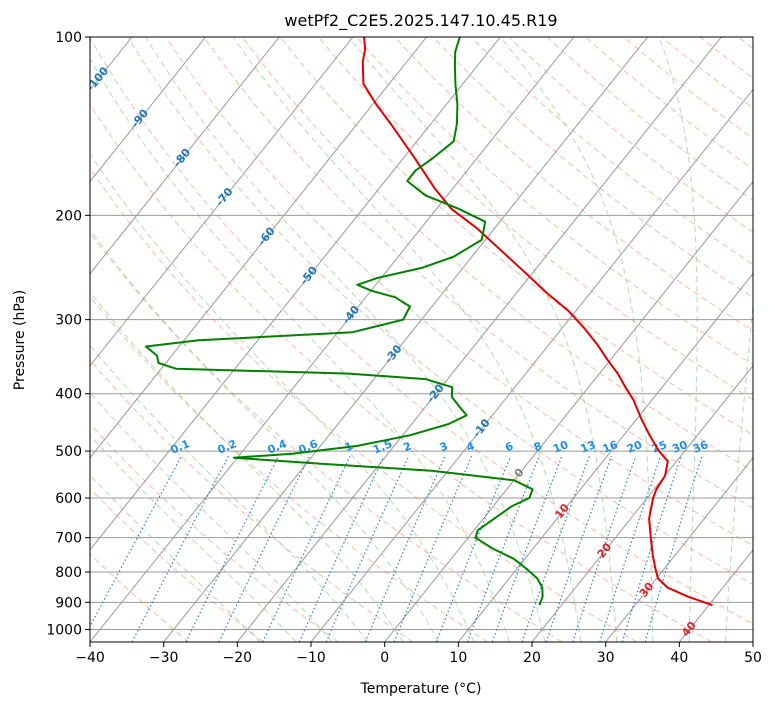 This screenshot has height=708, width=775. I want to click on y-tick-label: 400, so click(68, 395).